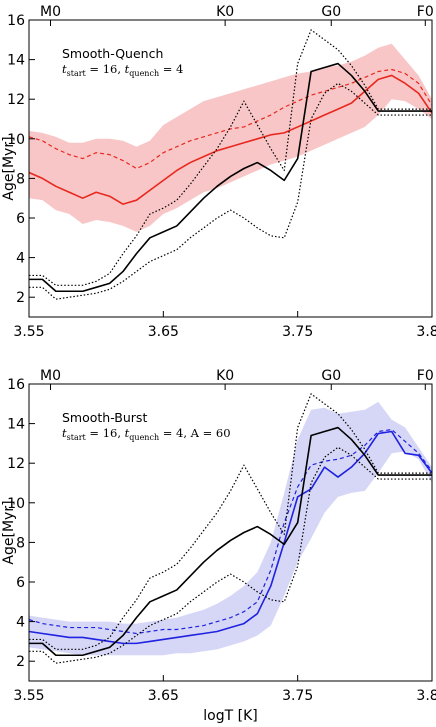 Image resolution: width=436 pixels, height=727 pixels. I want to click on annotation-params: tstart = 16, tquench = 4, A = 60, so click(146, 434).